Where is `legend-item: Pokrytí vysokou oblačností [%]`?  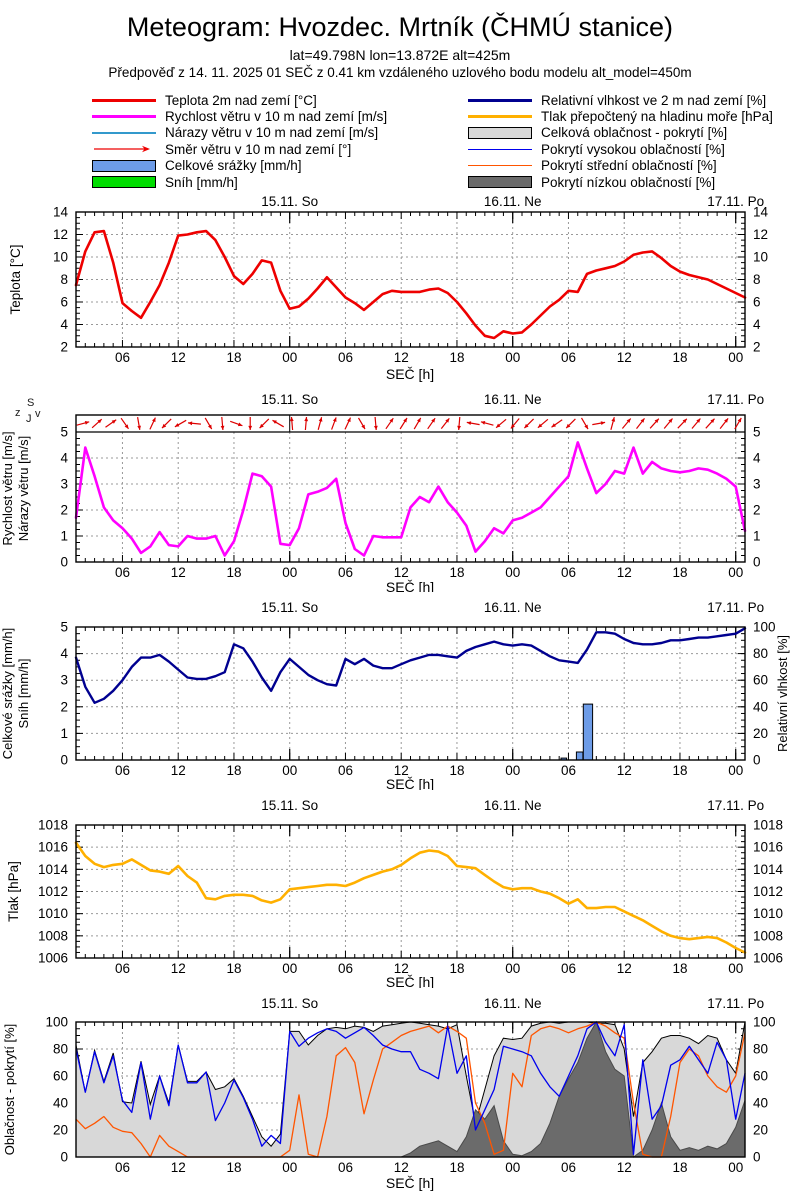 legend-item: Pokrytí vysokou oblačností [%] is located at coordinates (620, 149).